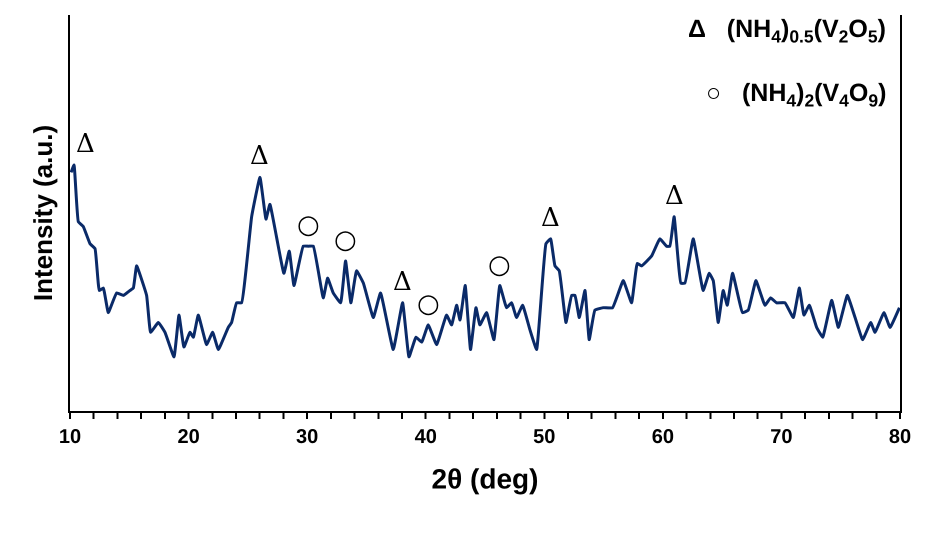  I want to click on x-tick-label: 20, so click(188, 437).